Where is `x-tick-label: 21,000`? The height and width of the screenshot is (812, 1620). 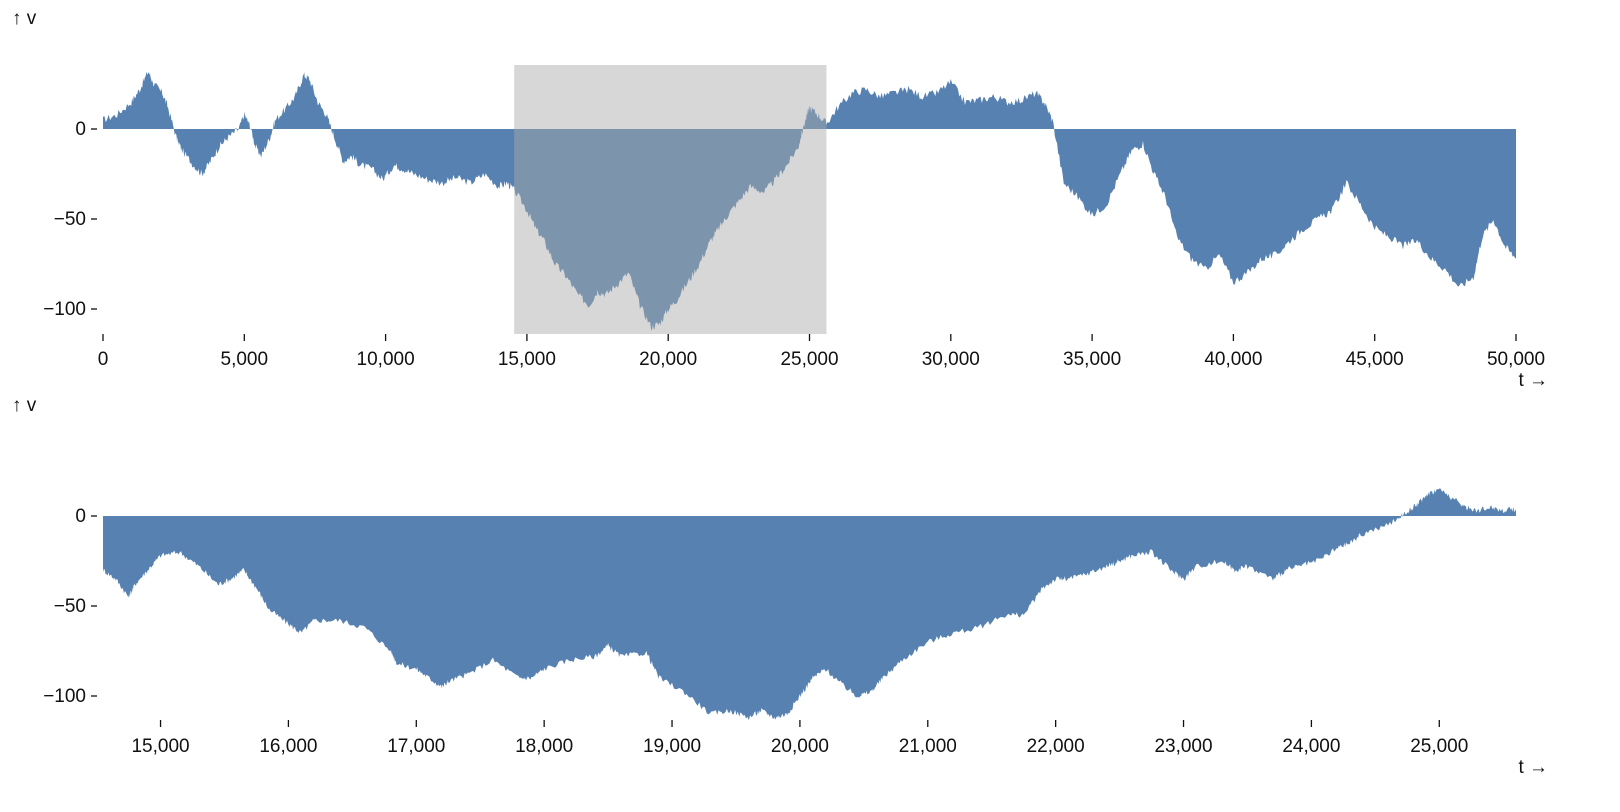
x-tick-label: 21,000 is located at coordinates (928, 746).